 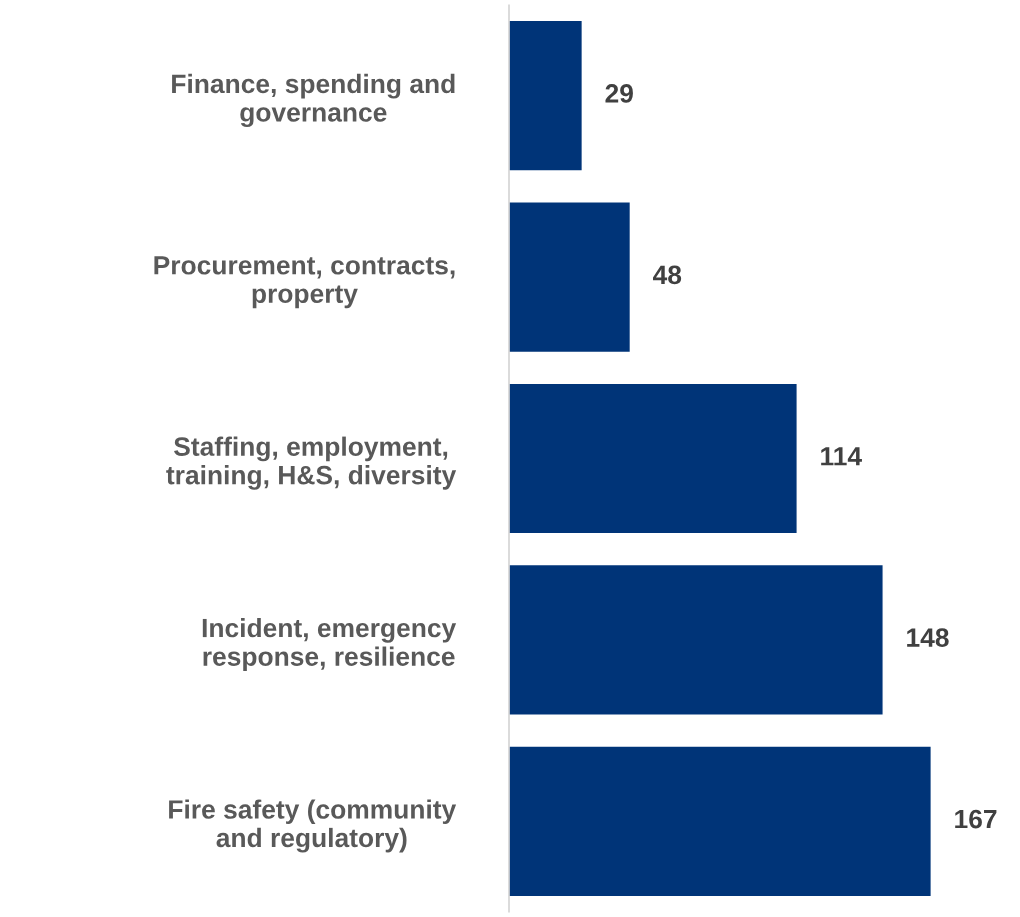 I want to click on y-tick-label: Staffing, employment, training, H&S, diversity, so click(x=311, y=463).